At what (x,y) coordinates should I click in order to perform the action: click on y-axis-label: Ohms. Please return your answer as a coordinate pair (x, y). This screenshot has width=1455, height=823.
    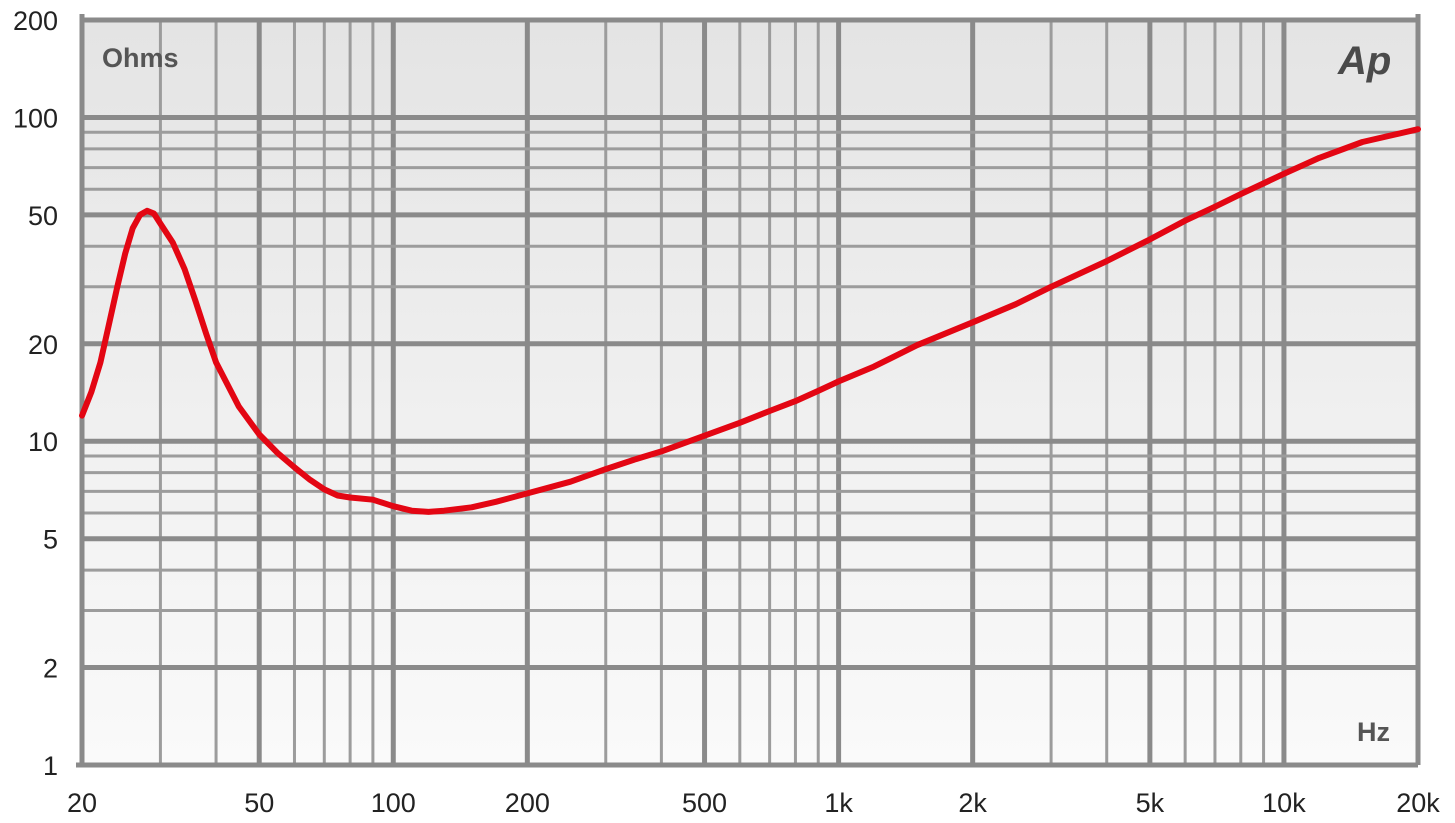
    Looking at the image, I should click on (140, 58).